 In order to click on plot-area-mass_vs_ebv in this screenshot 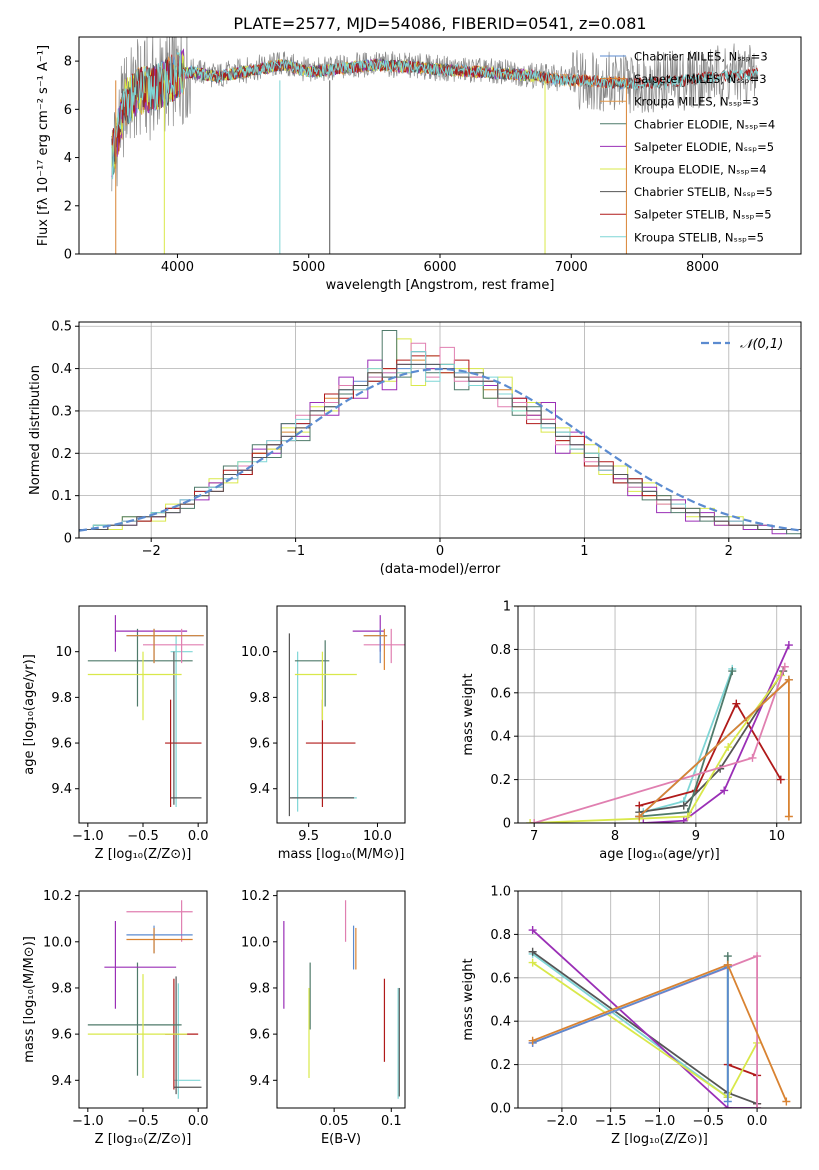, I will do `click(341, 999)`.